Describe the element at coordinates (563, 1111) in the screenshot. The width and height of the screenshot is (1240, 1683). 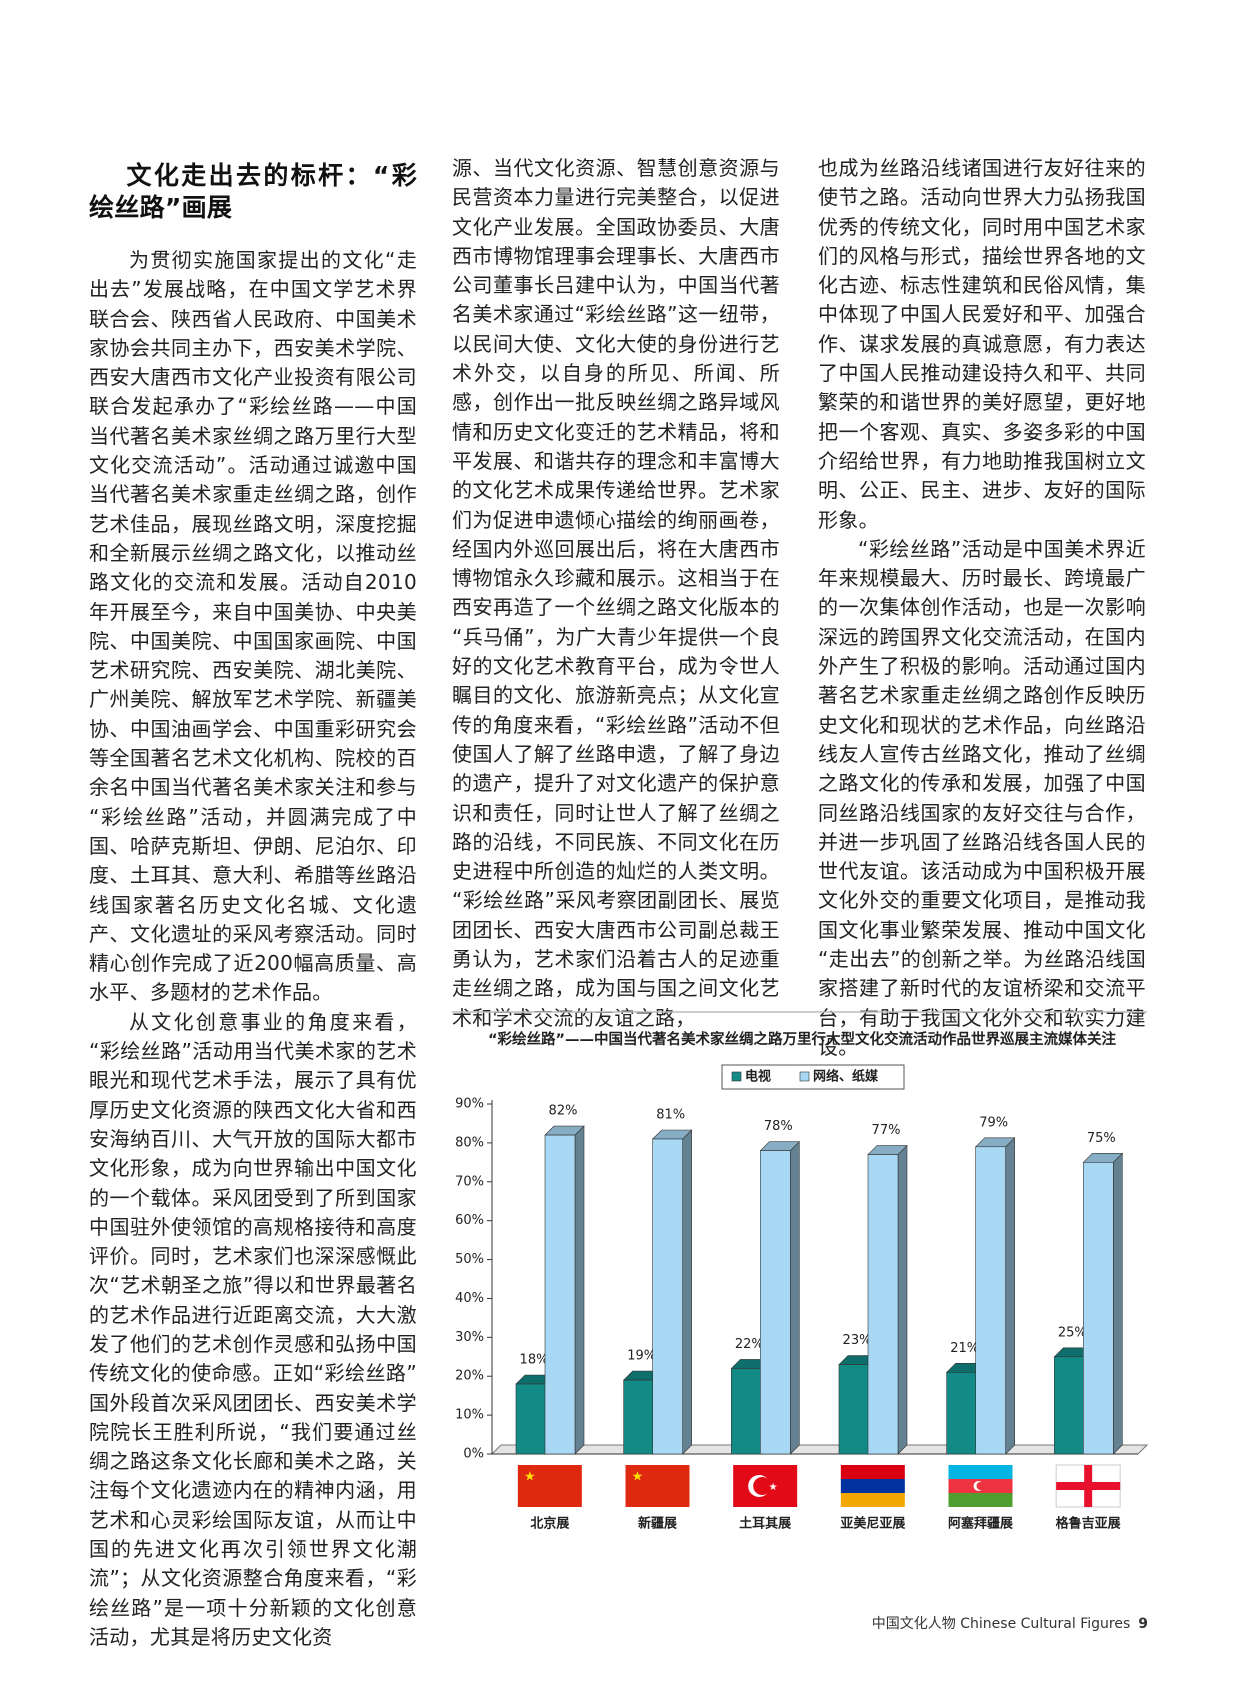
I see `value-label: 82%` at that location.